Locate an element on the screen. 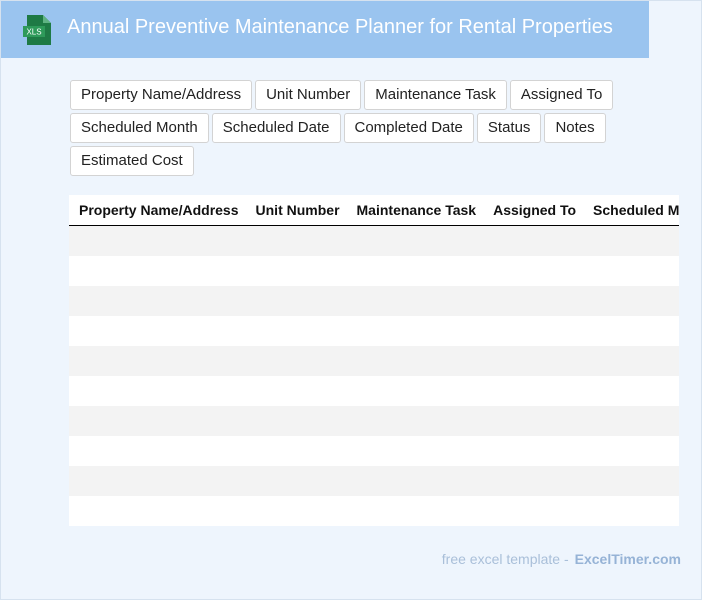 Image resolution: width=702 pixels, height=600 pixels. field-tag: Maintenance Task is located at coordinates (435, 95).